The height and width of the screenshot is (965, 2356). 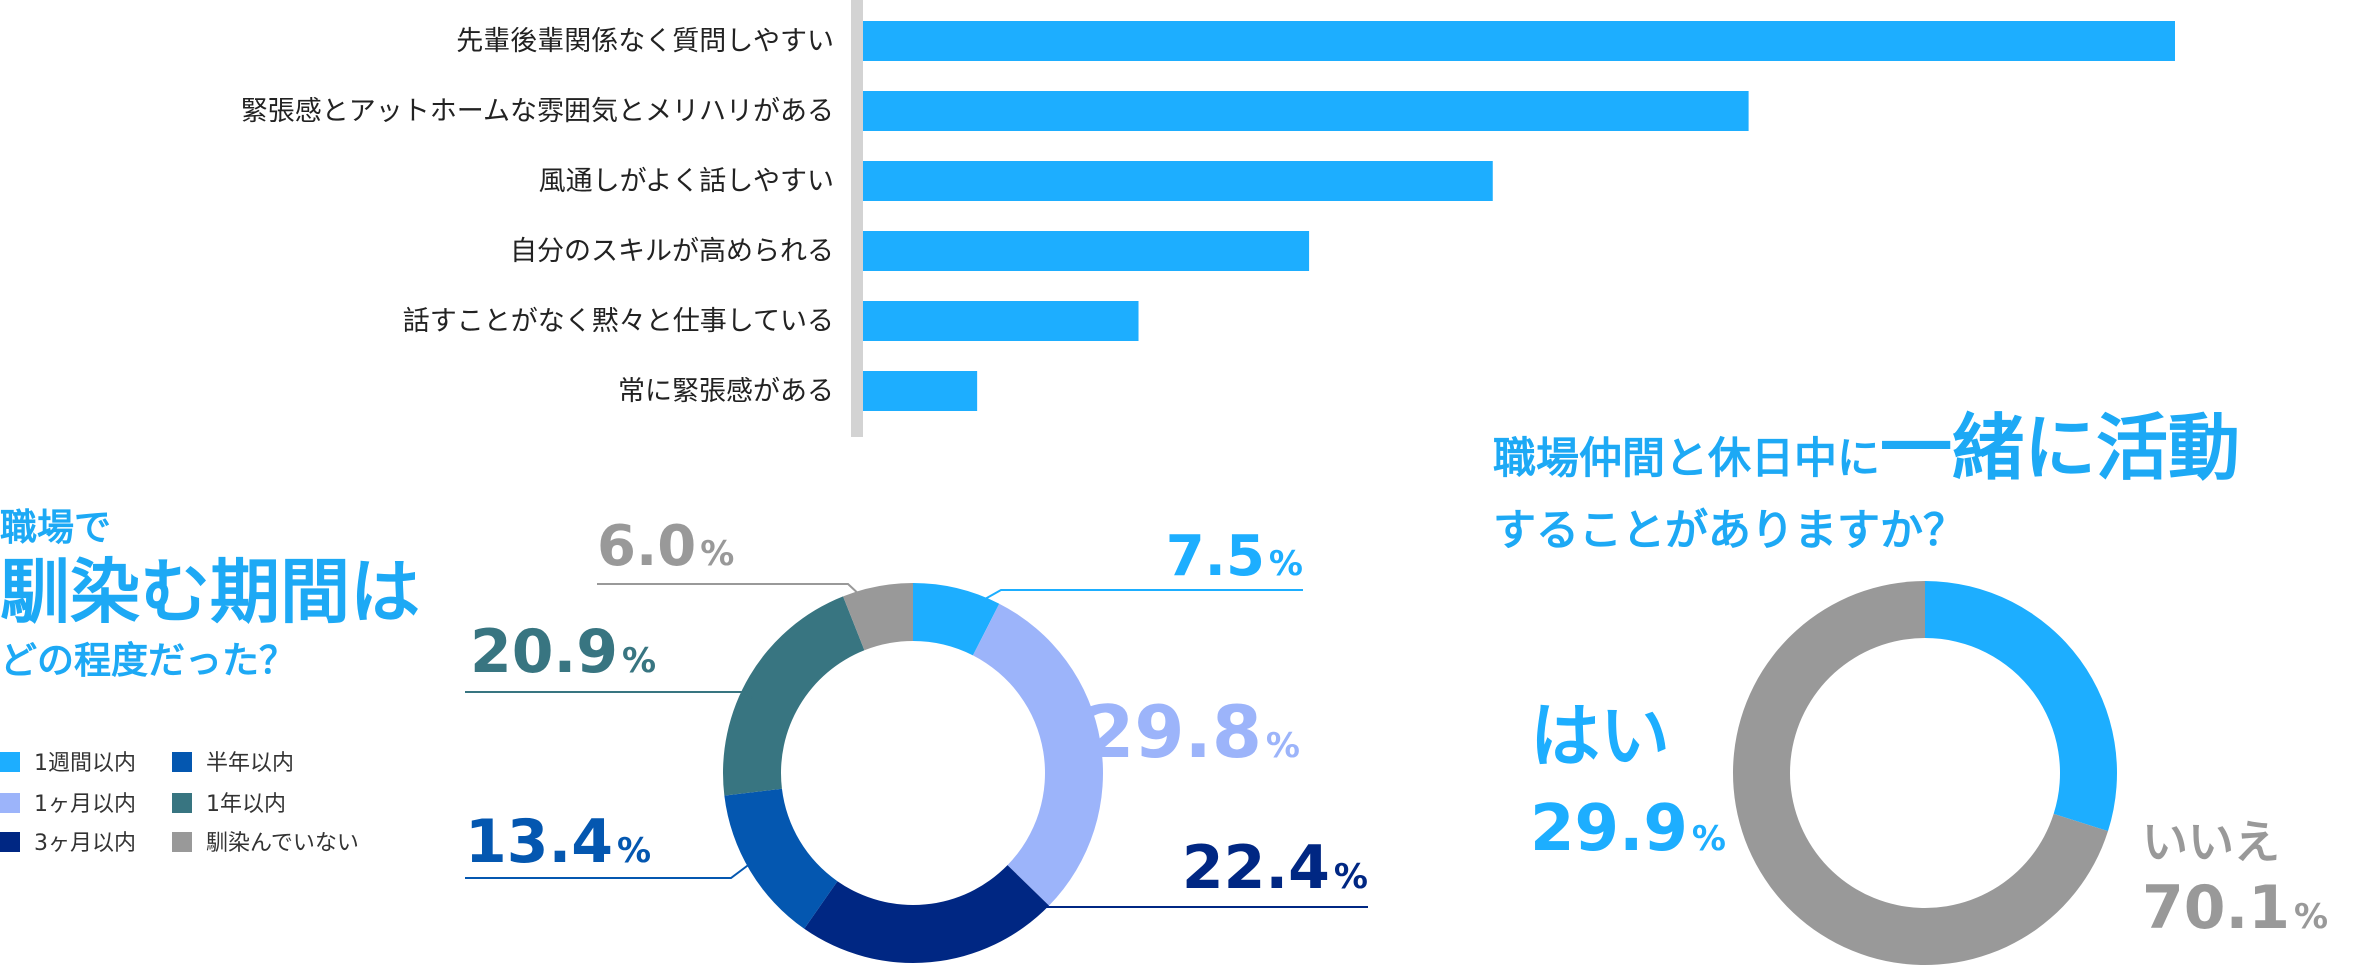 What do you see at coordinates (282, 843) in the screenshot?
I see `legend-label-none: 馴染んでいない` at bounding box center [282, 843].